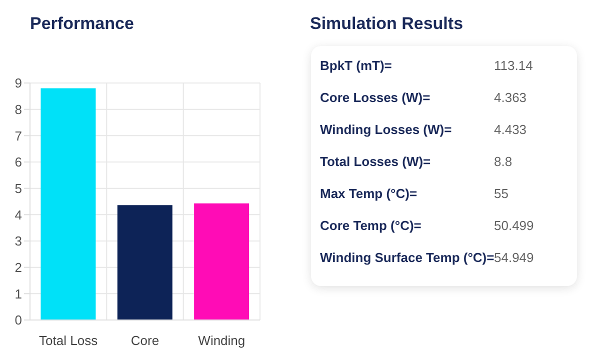 The width and height of the screenshot is (600, 355). Describe the element at coordinates (375, 161) in the screenshot. I see `category-label: Total Losses (W)=` at that location.